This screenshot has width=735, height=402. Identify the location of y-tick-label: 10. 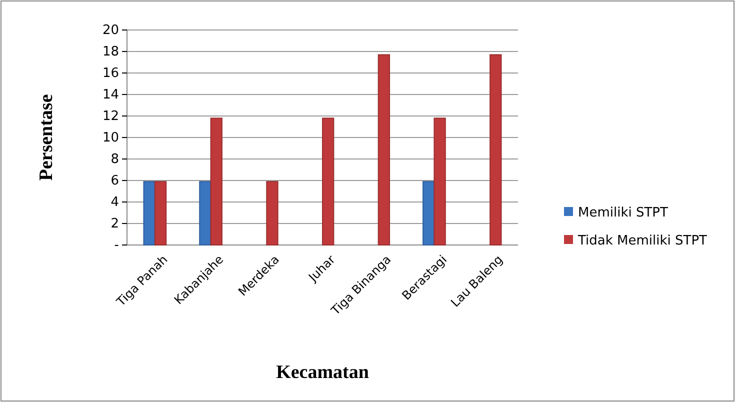
(110, 138).